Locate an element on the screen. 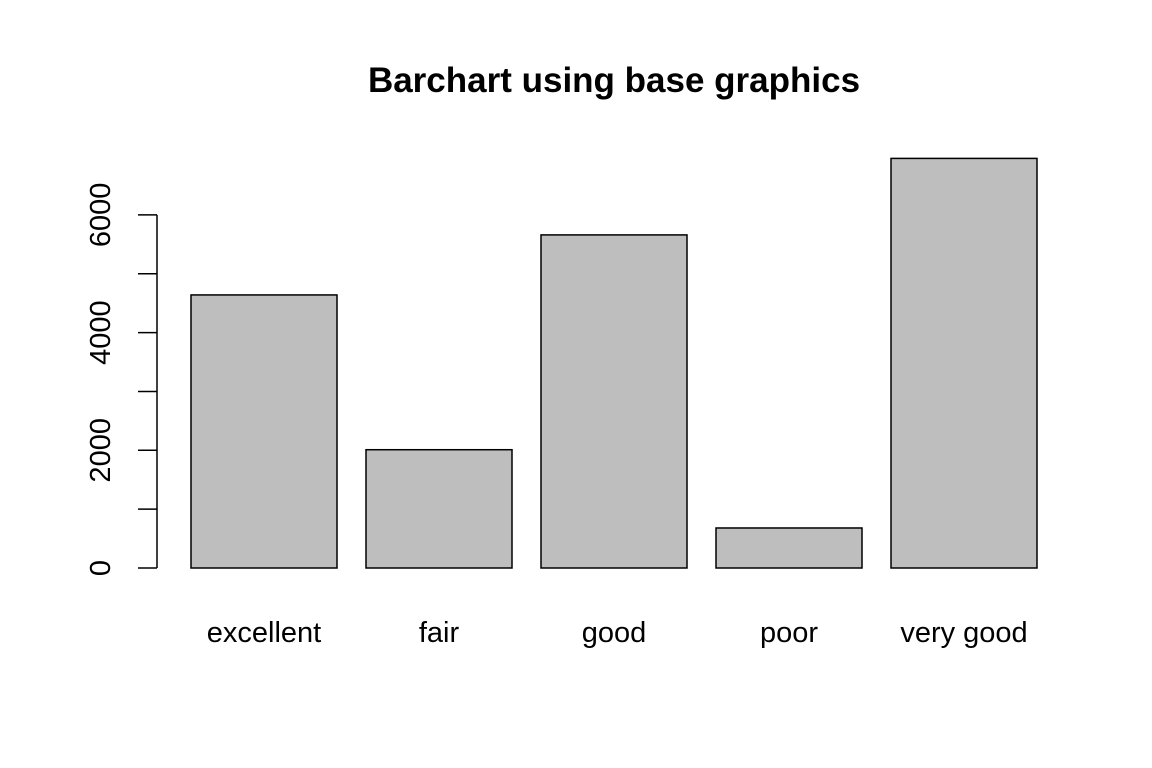  category-label: fair is located at coordinates (439, 633).